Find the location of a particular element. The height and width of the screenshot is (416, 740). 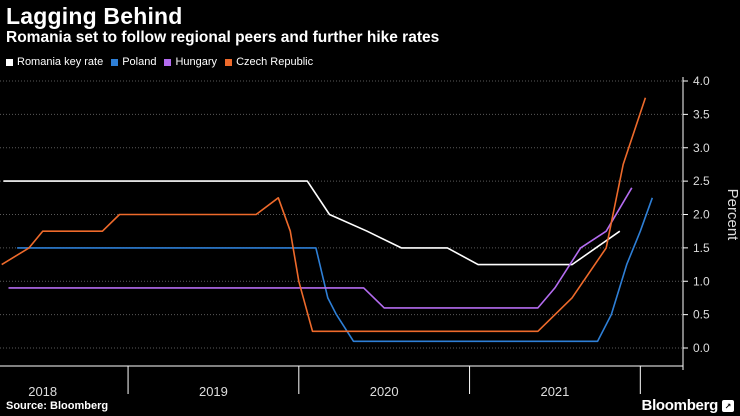

y-tick-label: 3.5 is located at coordinates (701, 114).